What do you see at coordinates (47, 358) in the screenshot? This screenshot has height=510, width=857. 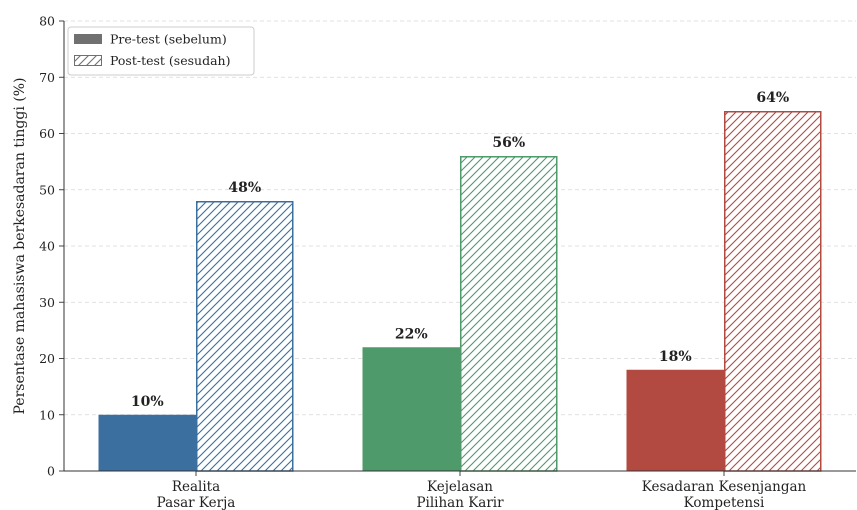 I see `y-tick-label: 20` at bounding box center [47, 358].